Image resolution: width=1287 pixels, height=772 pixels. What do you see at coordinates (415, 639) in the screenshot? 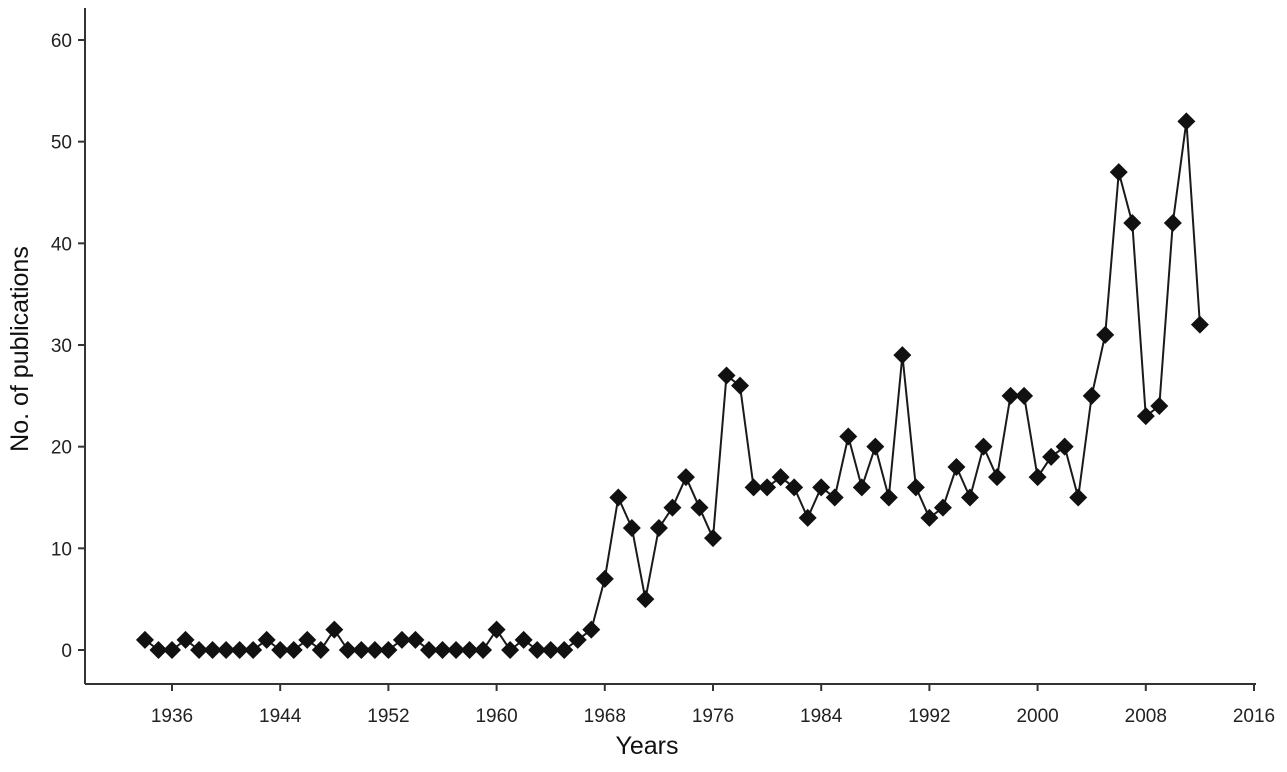
I see `data-point-1954` at bounding box center [415, 639].